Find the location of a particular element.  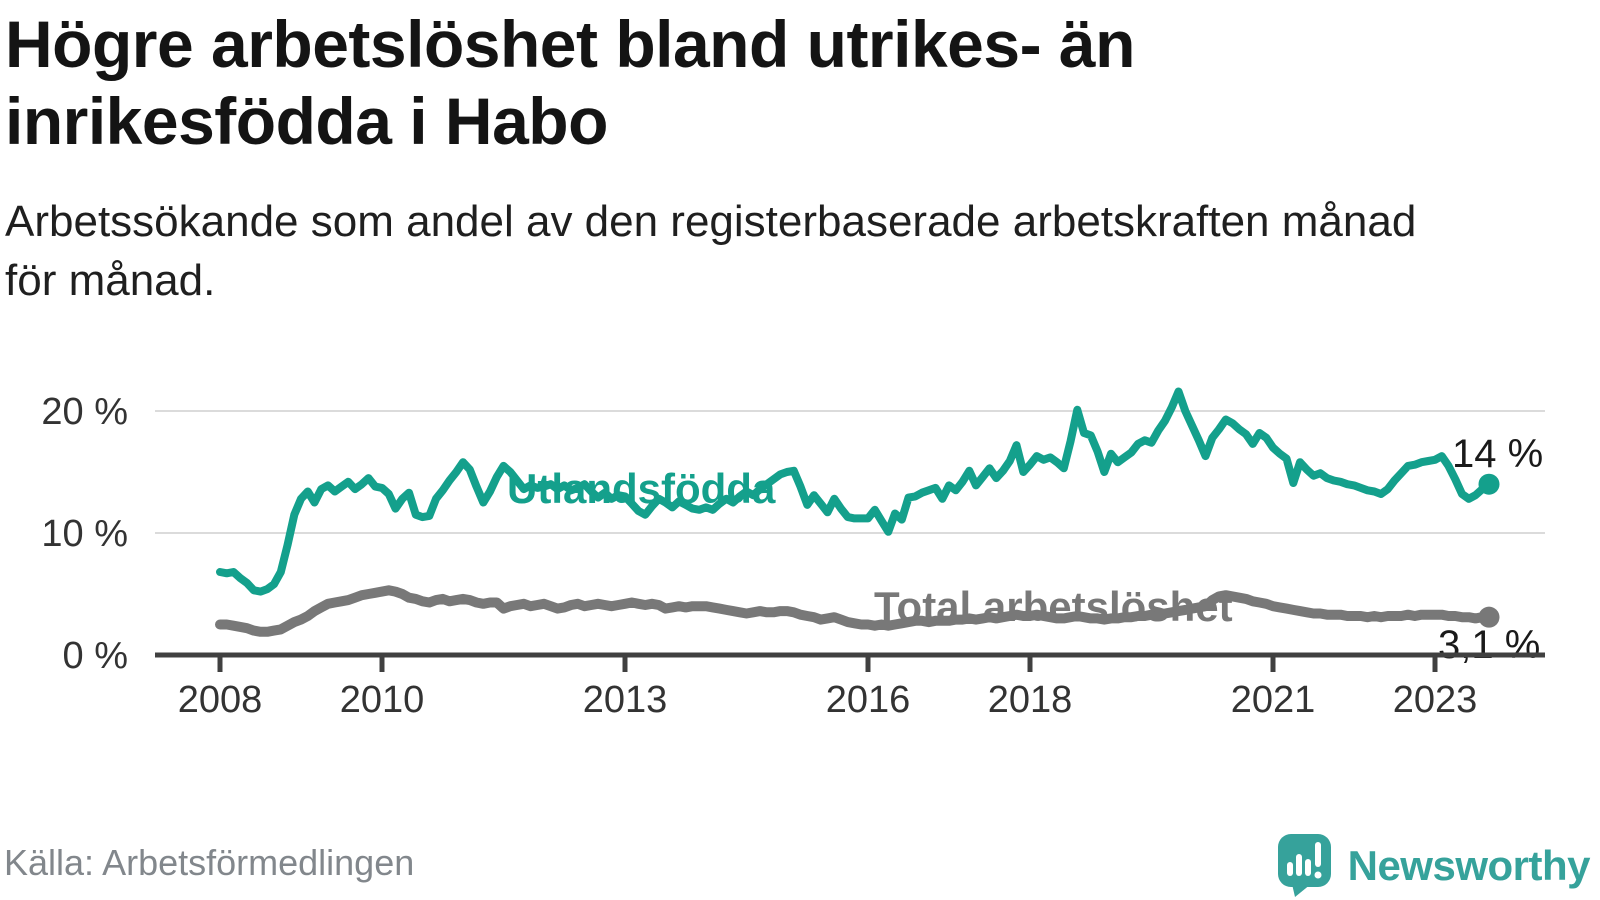

chart-subtitle-line-2: för månad. is located at coordinates (110, 280).